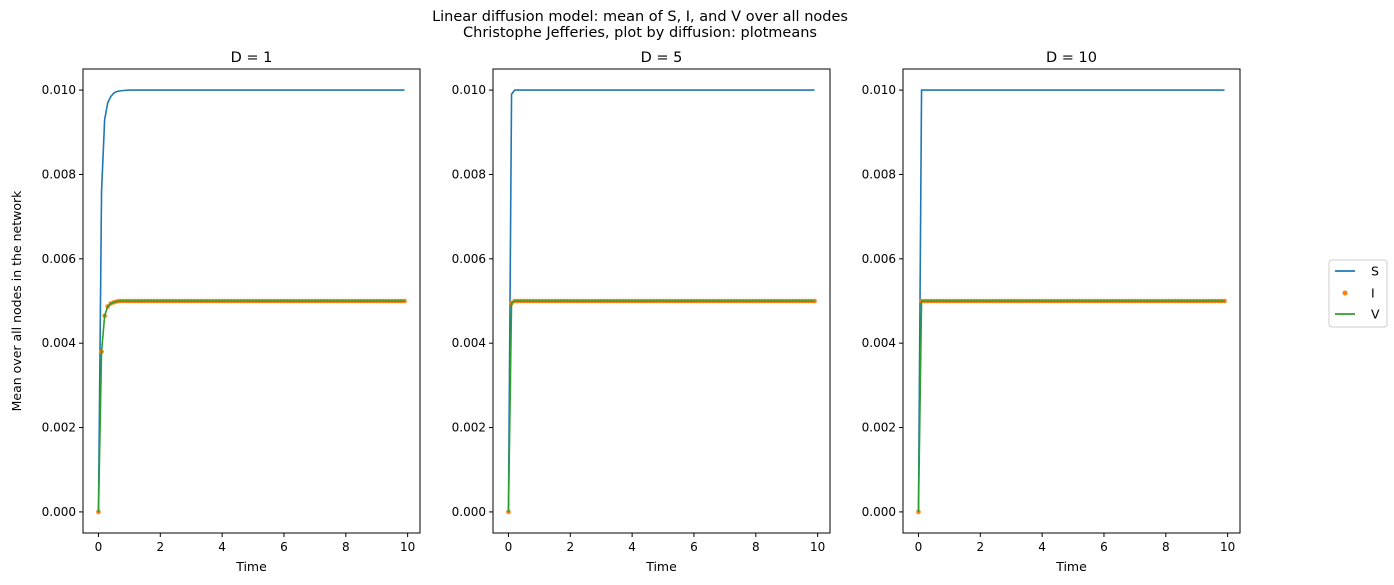 Image resolution: width=1394 pixels, height=585 pixels. I want to click on legend-frame, so click(1358, 293).